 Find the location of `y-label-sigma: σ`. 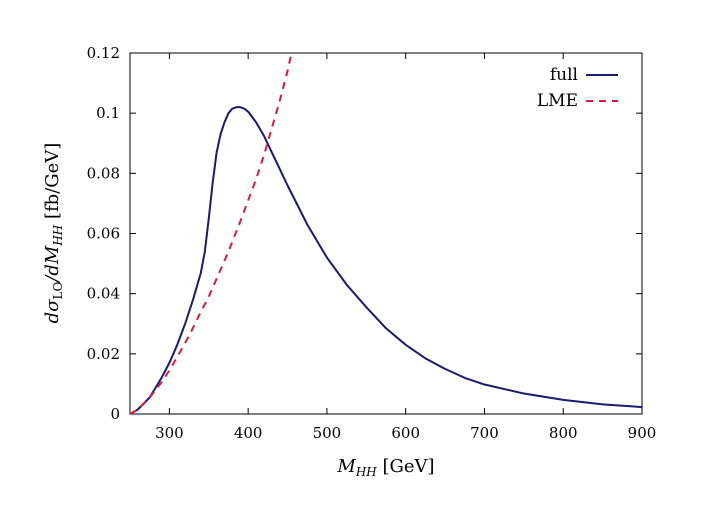

y-label-sigma: σ is located at coordinates (52, 305).